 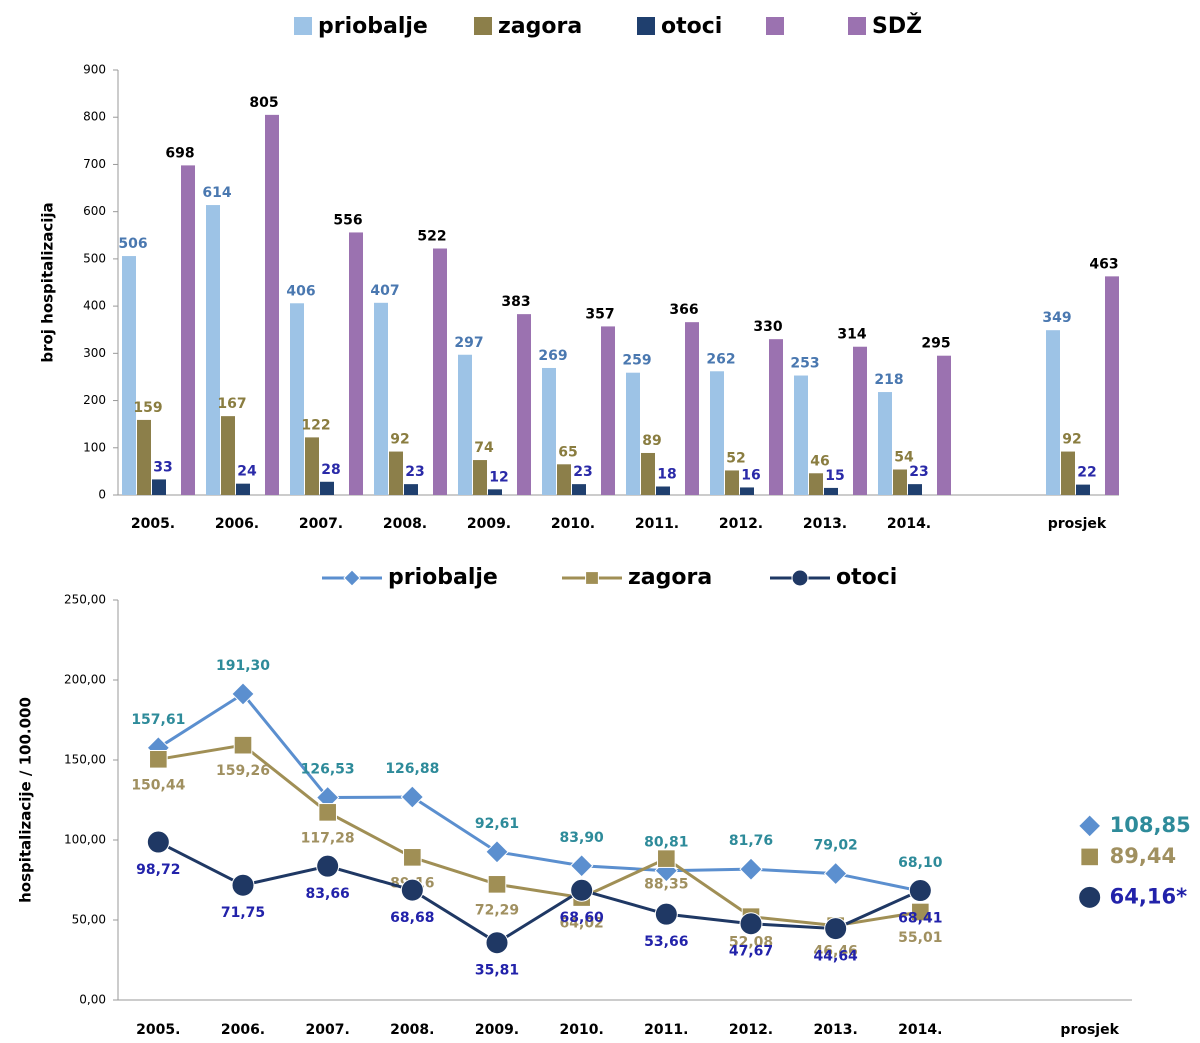 I want to click on y-axis-title: hospitalizacije / 100.000, so click(x=26, y=800).